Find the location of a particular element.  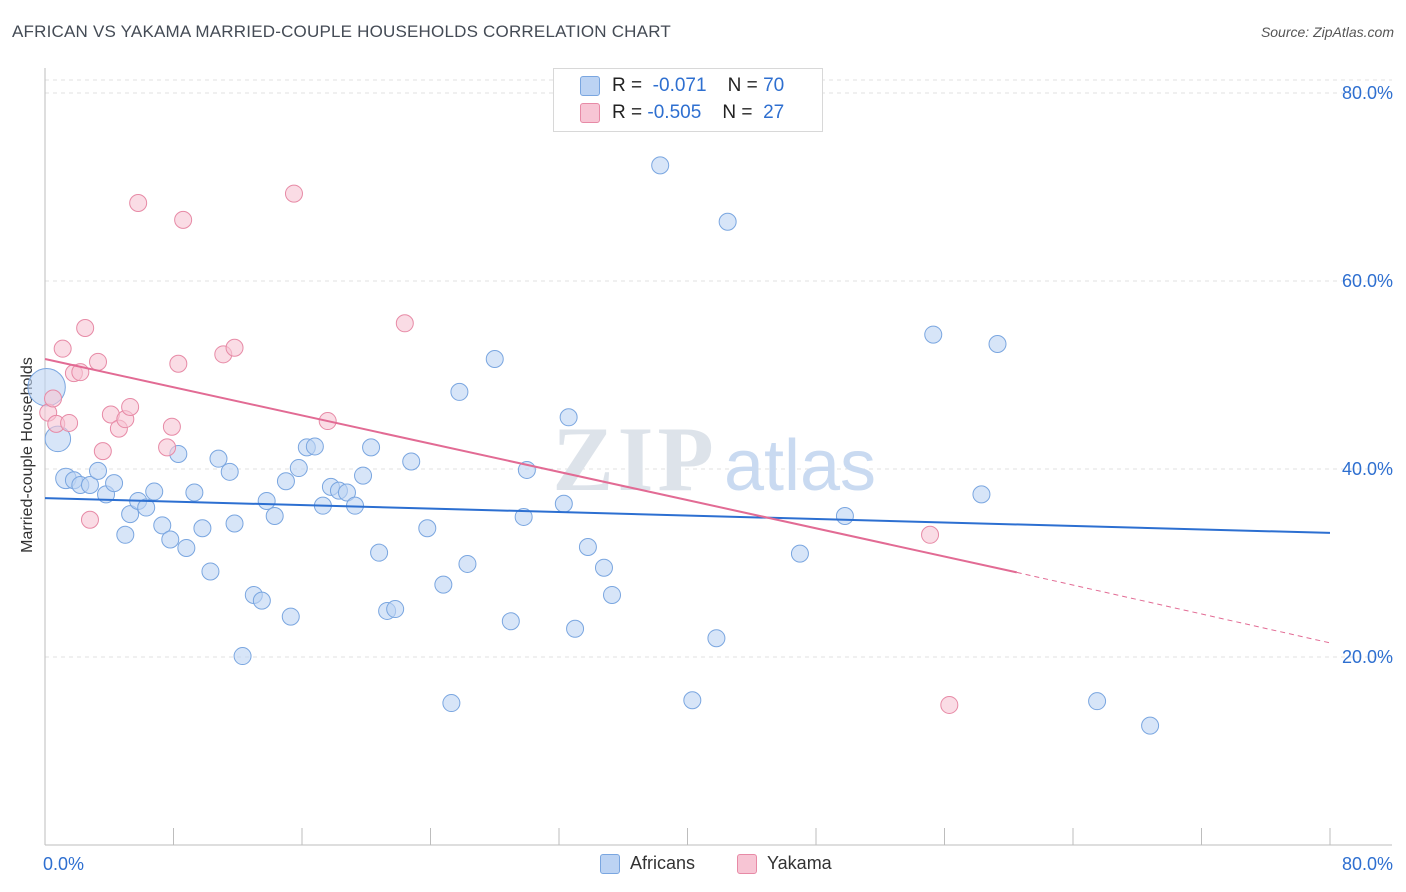

series-legend: Africans Yakama is located at coordinates (703, 865).